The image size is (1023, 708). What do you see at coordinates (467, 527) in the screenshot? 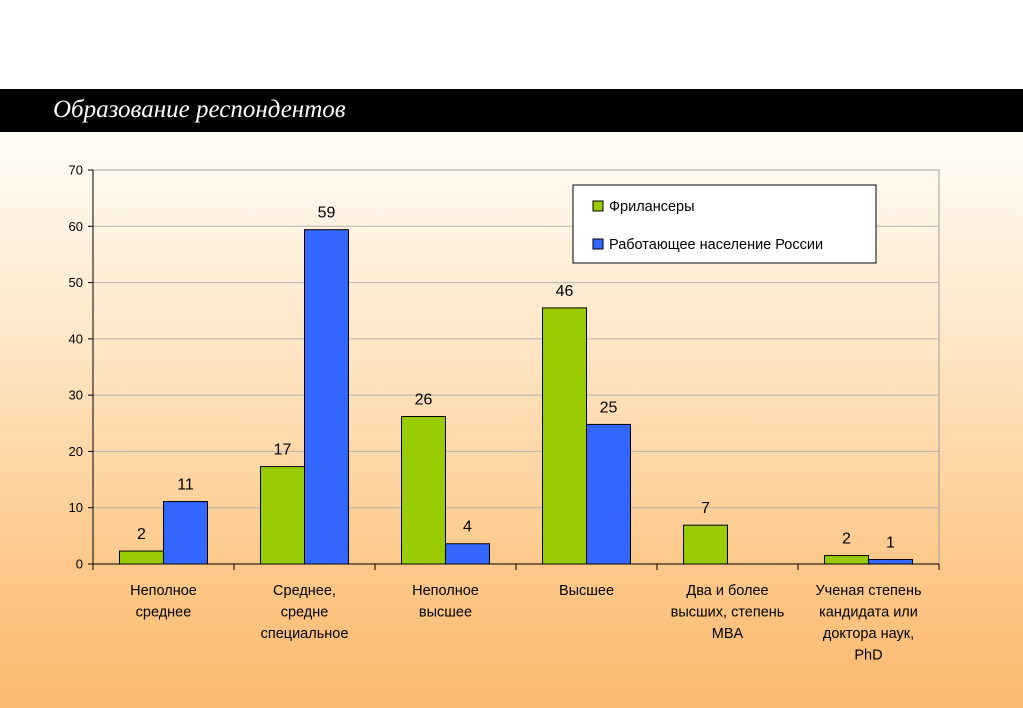
I see `data-label: 4` at bounding box center [467, 527].